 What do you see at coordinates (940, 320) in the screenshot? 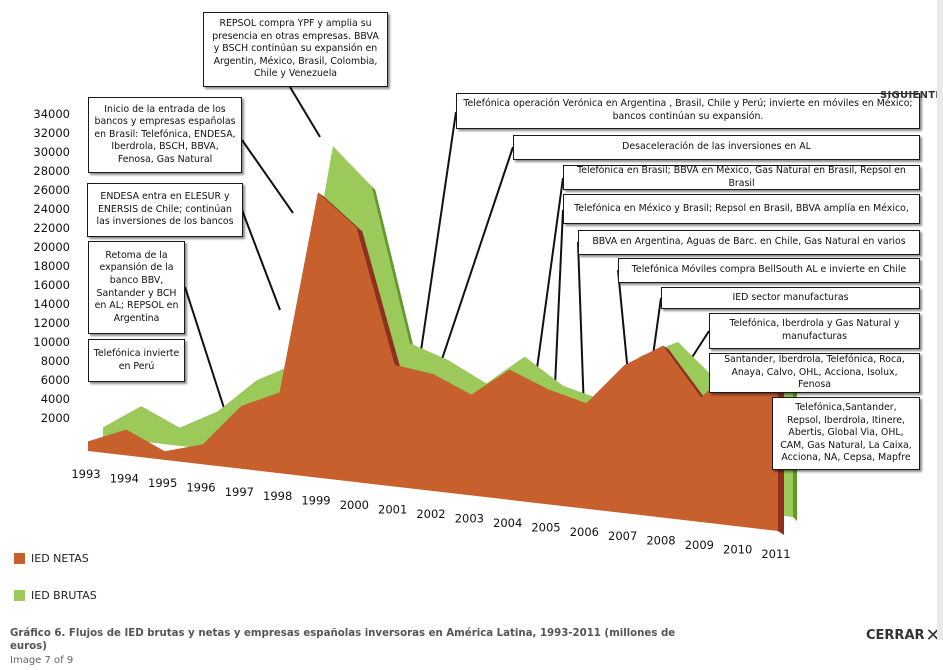
I see `scrollbar` at bounding box center [940, 320].